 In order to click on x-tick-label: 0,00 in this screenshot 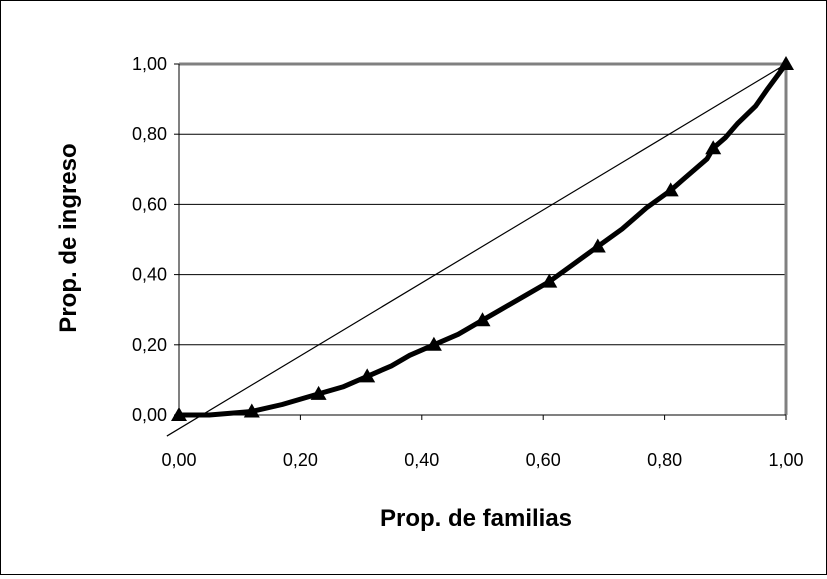, I will do `click(178, 460)`.